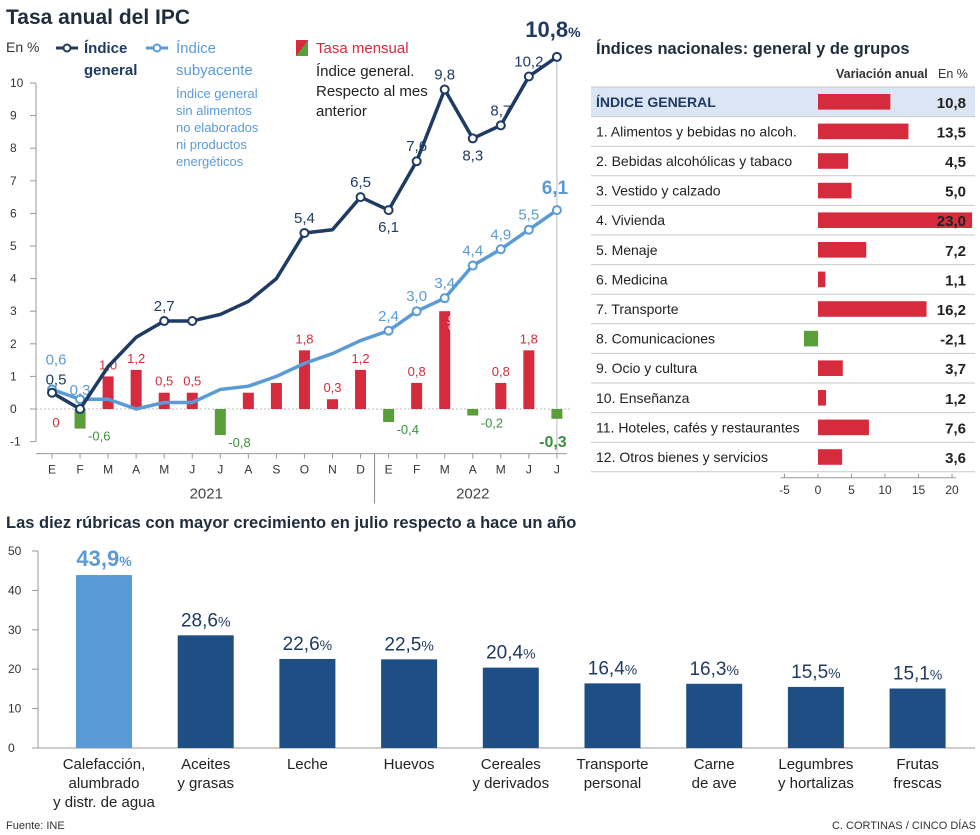  Describe the element at coordinates (882, 74) in the screenshot. I see `groups-header: Variación anual` at that location.